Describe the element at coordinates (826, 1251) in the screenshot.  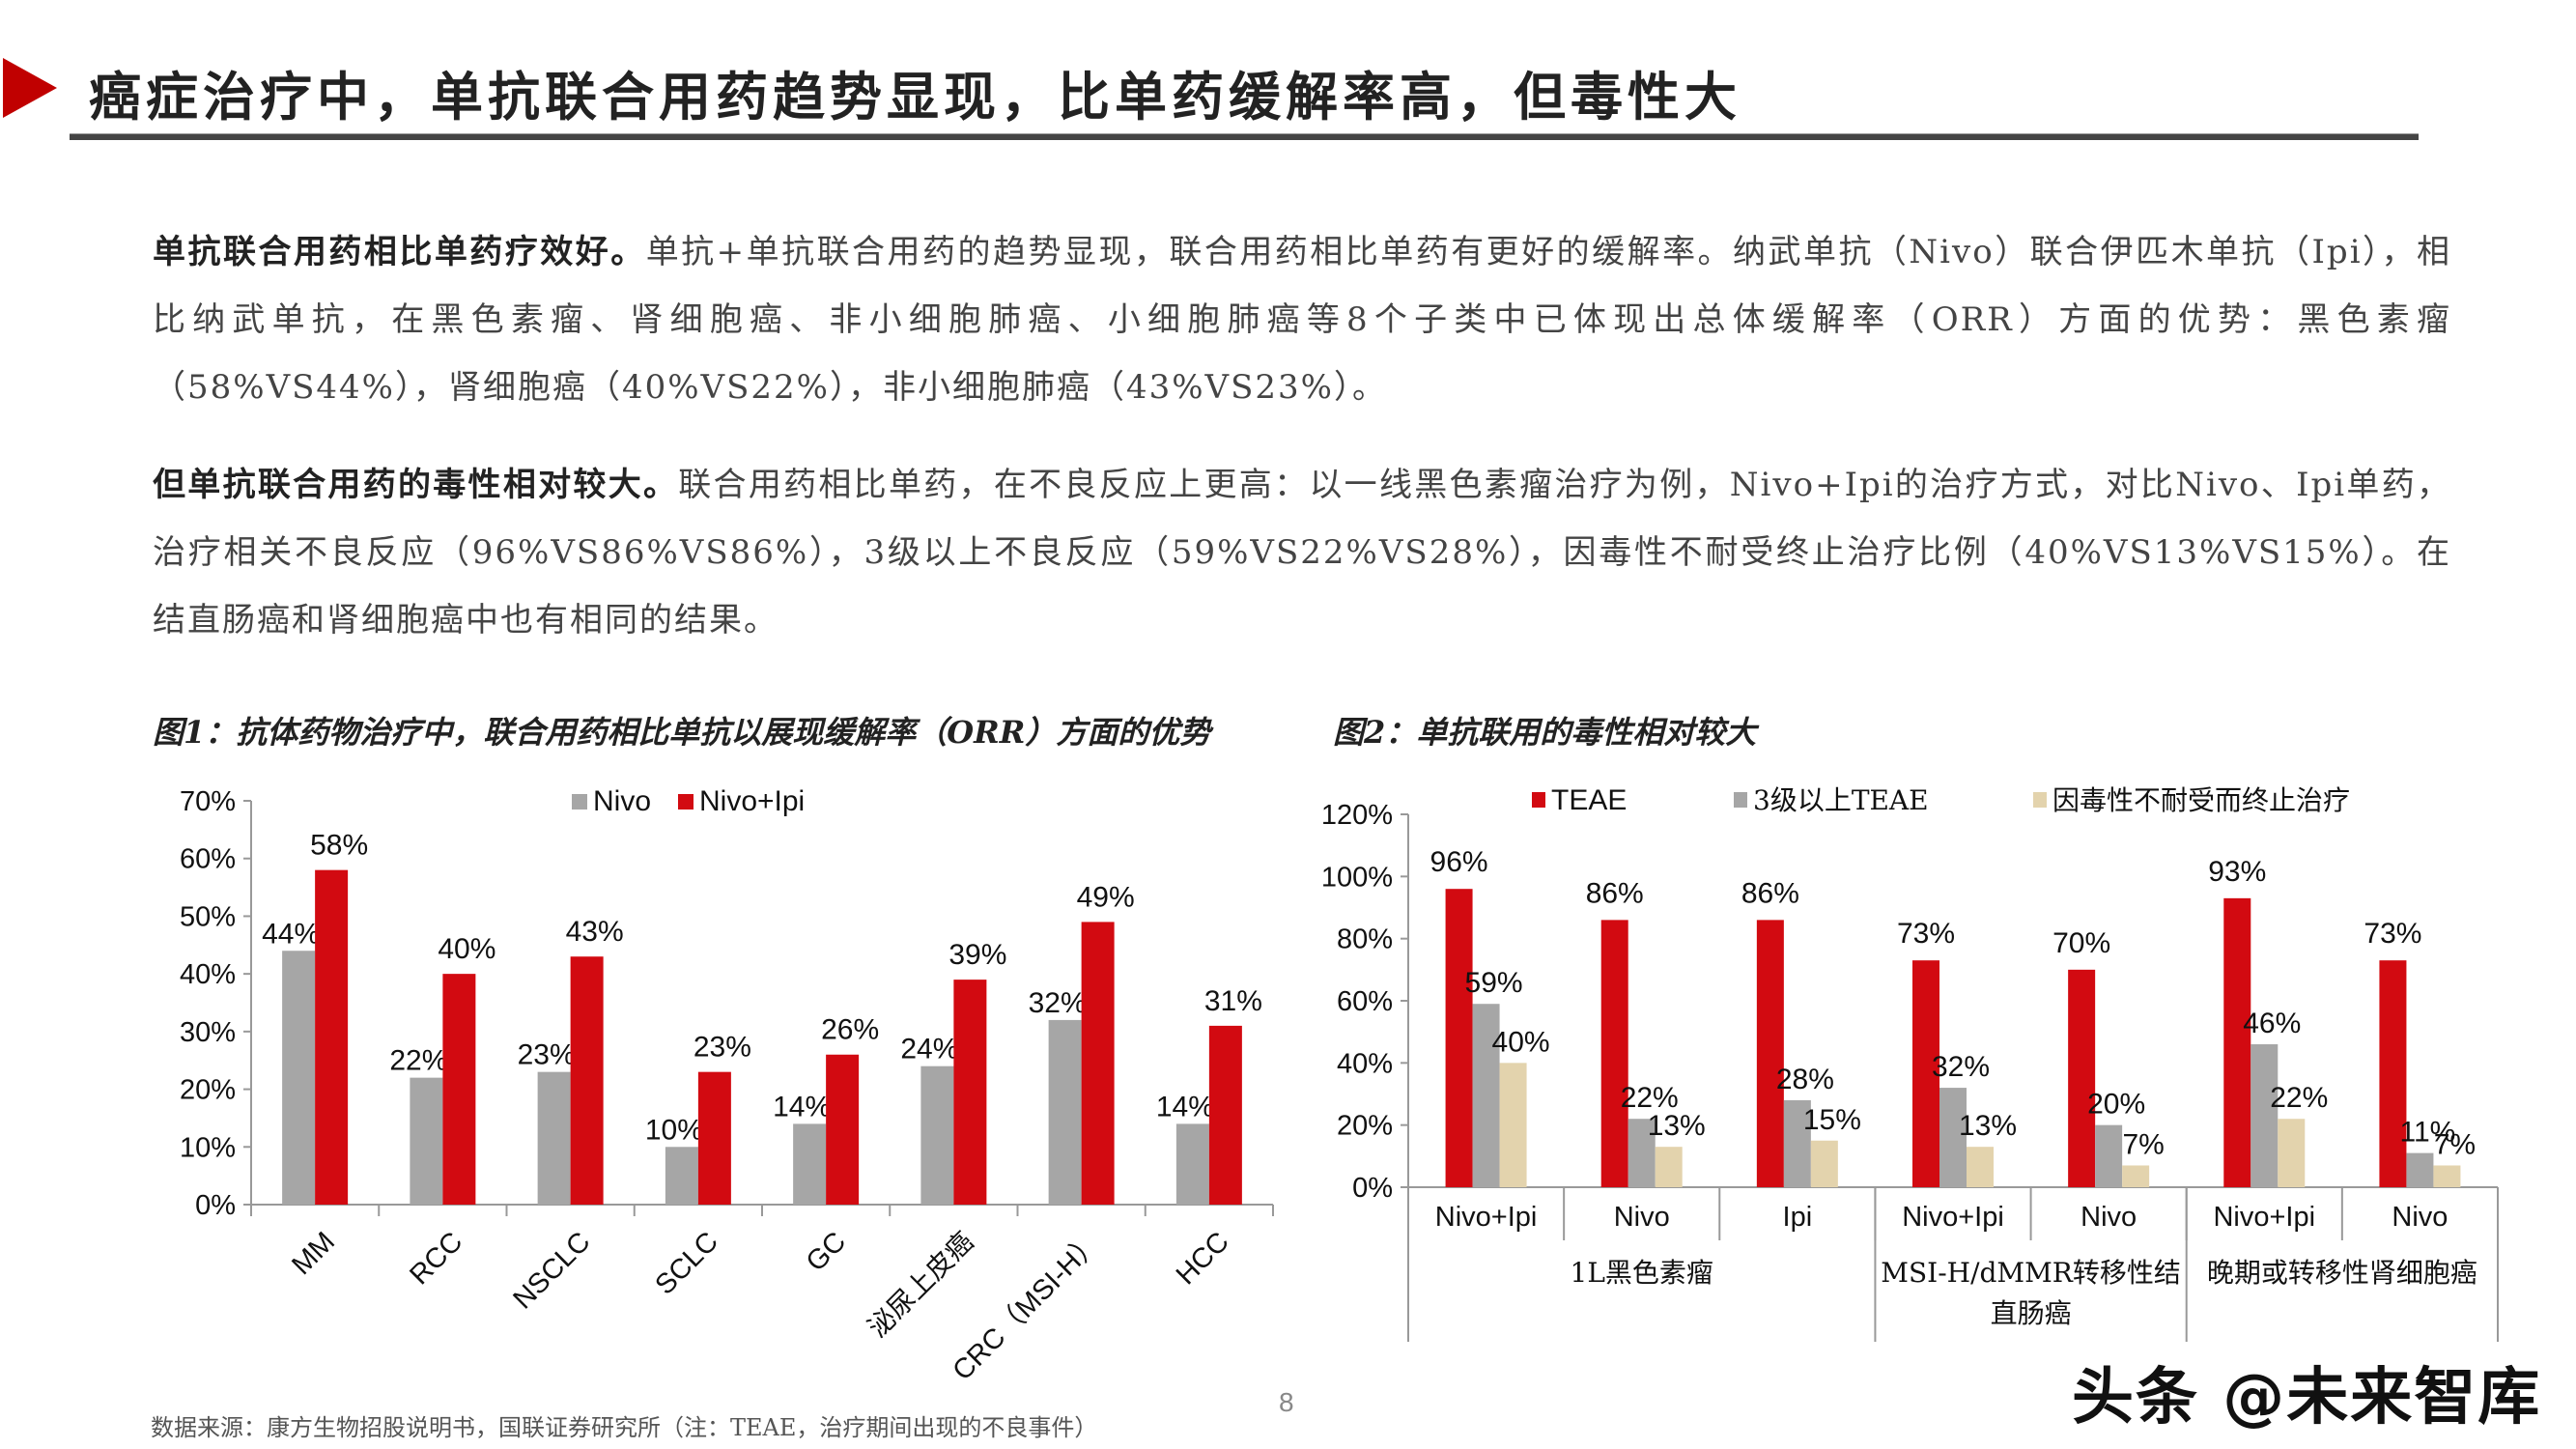
I see `x-category-label: GC` at that location.